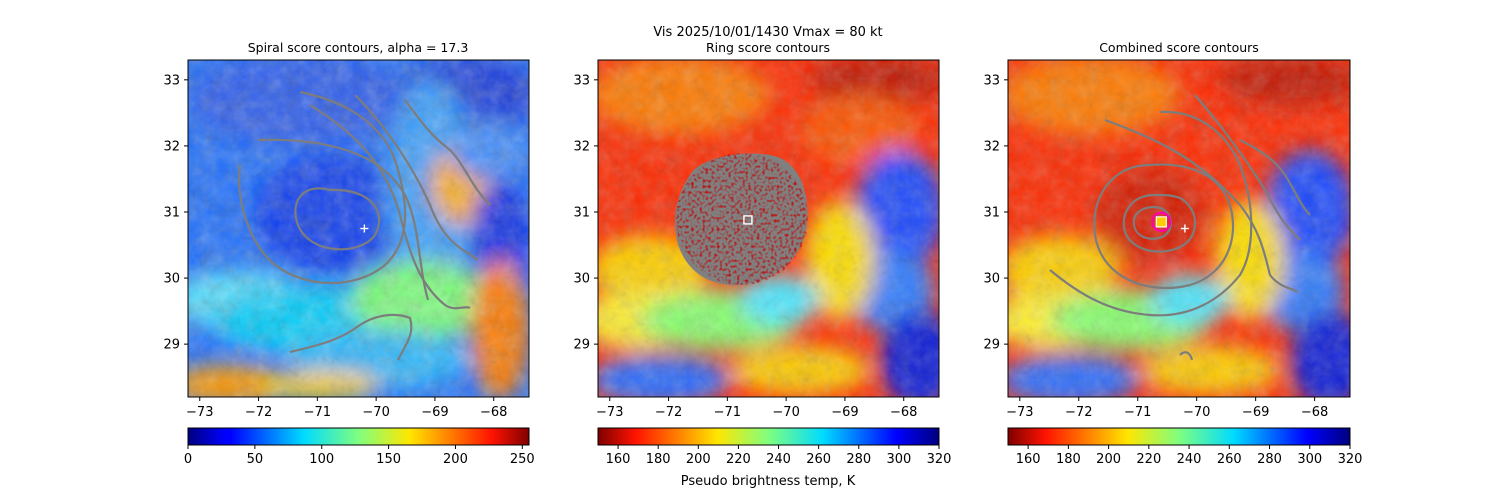  What do you see at coordinates (359, 447) in the screenshot?
I see `spiral-colorbar: 0 50 100 150 200 250` at bounding box center [359, 447].